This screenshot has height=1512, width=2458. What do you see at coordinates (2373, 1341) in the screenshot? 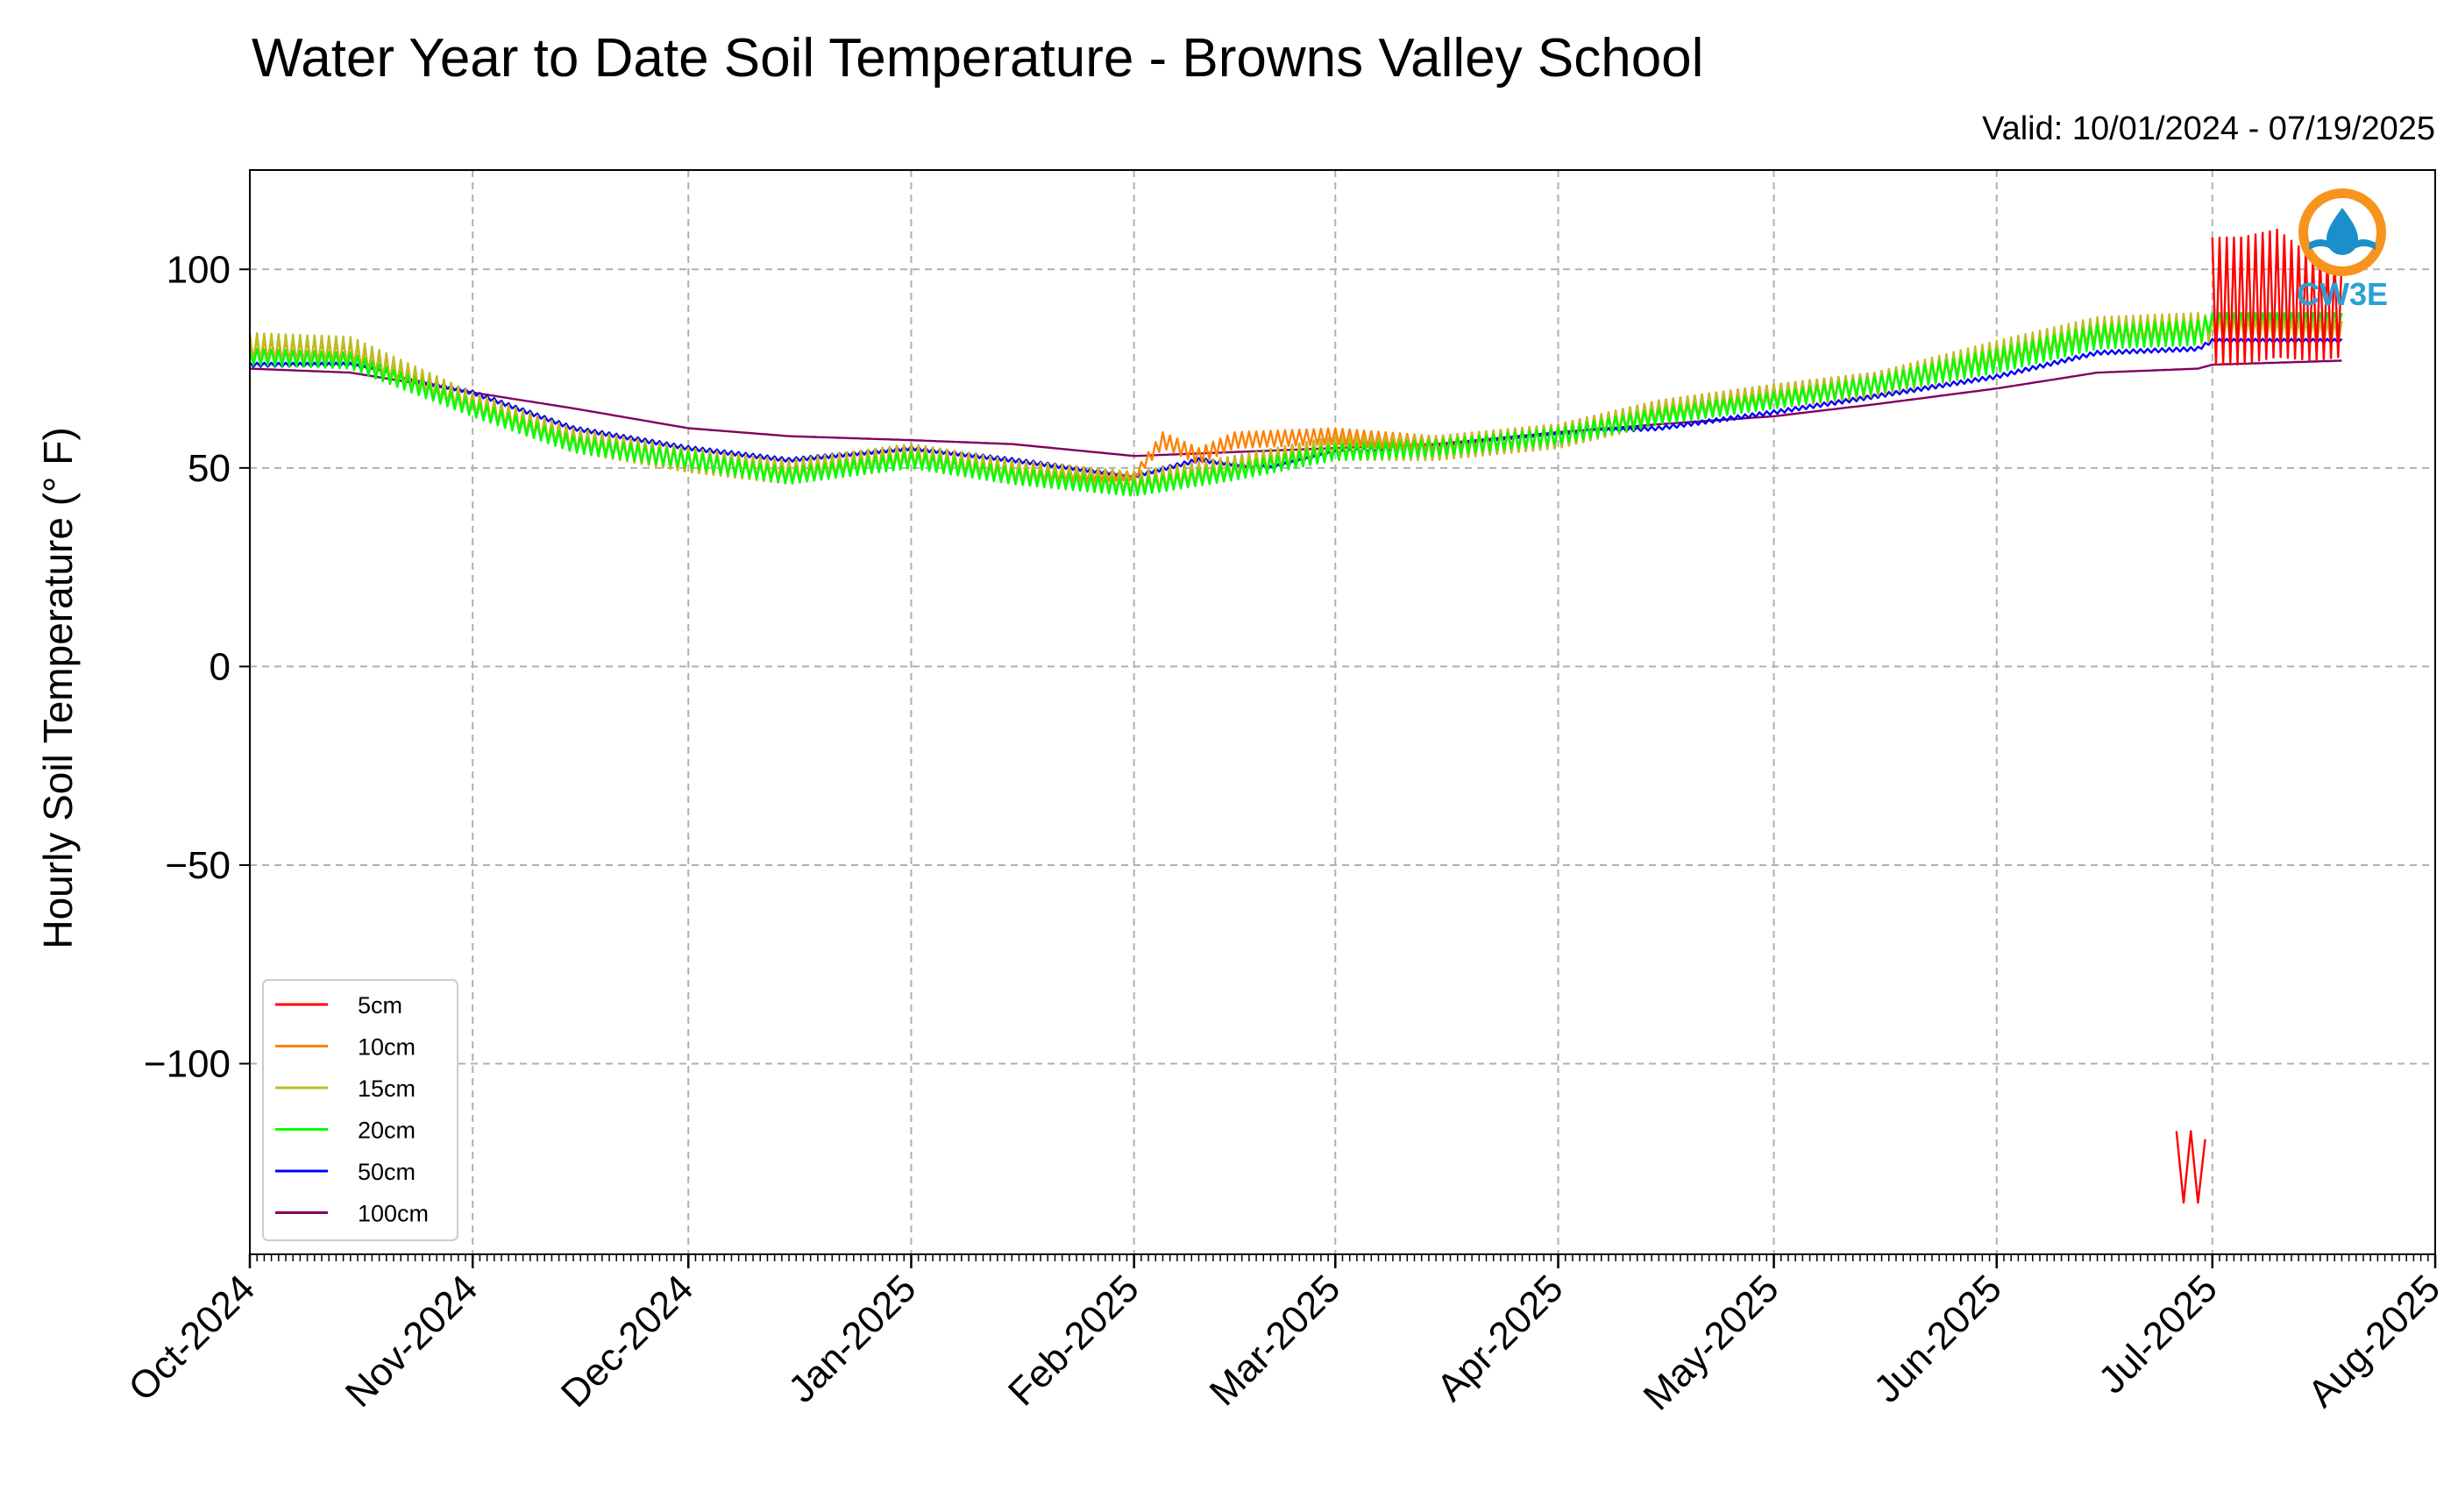
I see `x-tick-label: Aug-2025` at bounding box center [2373, 1341].